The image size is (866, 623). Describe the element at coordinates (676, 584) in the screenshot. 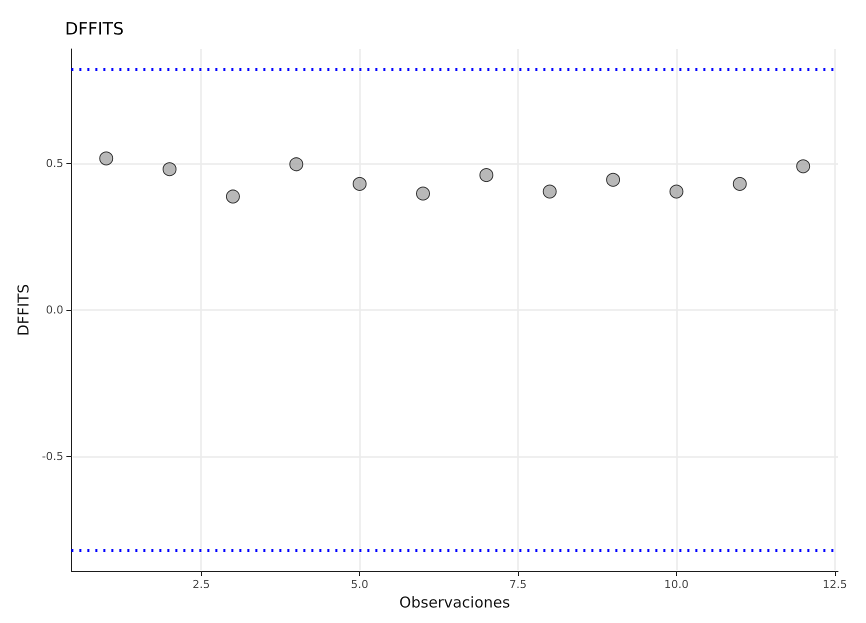

I see `x-tick-label: 10.0` at that location.